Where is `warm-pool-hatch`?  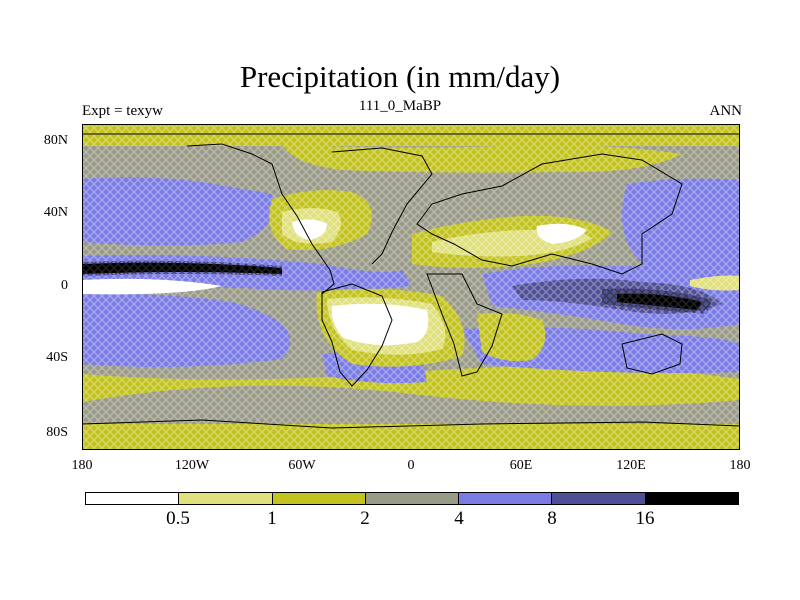
warm-pool-hatch is located at coordinates (657, 301).